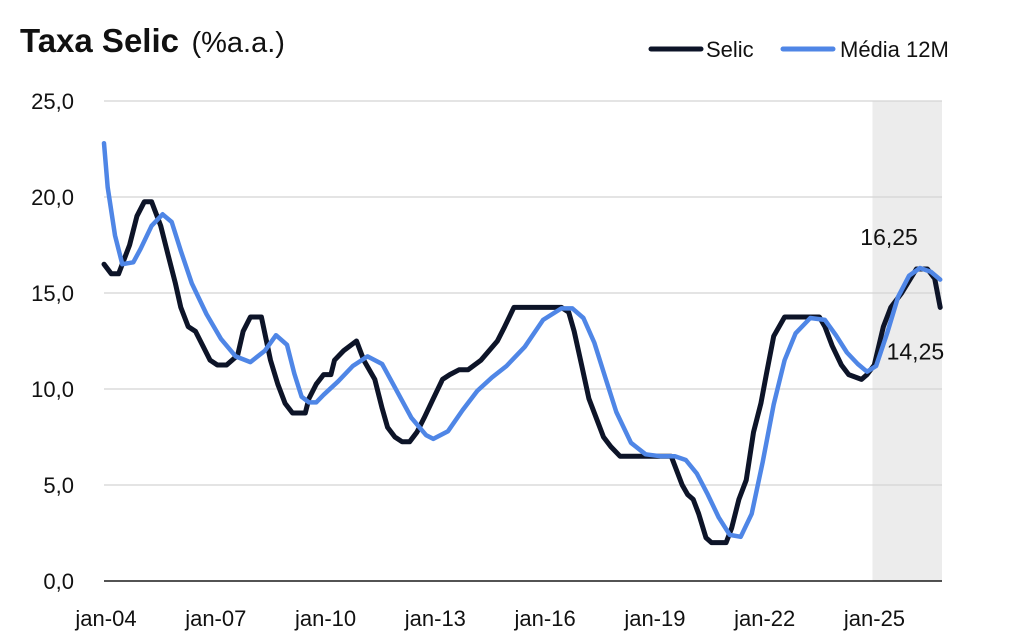  What do you see at coordinates (435, 618) in the screenshot?
I see `x-tick-label: jan-13` at bounding box center [435, 618].